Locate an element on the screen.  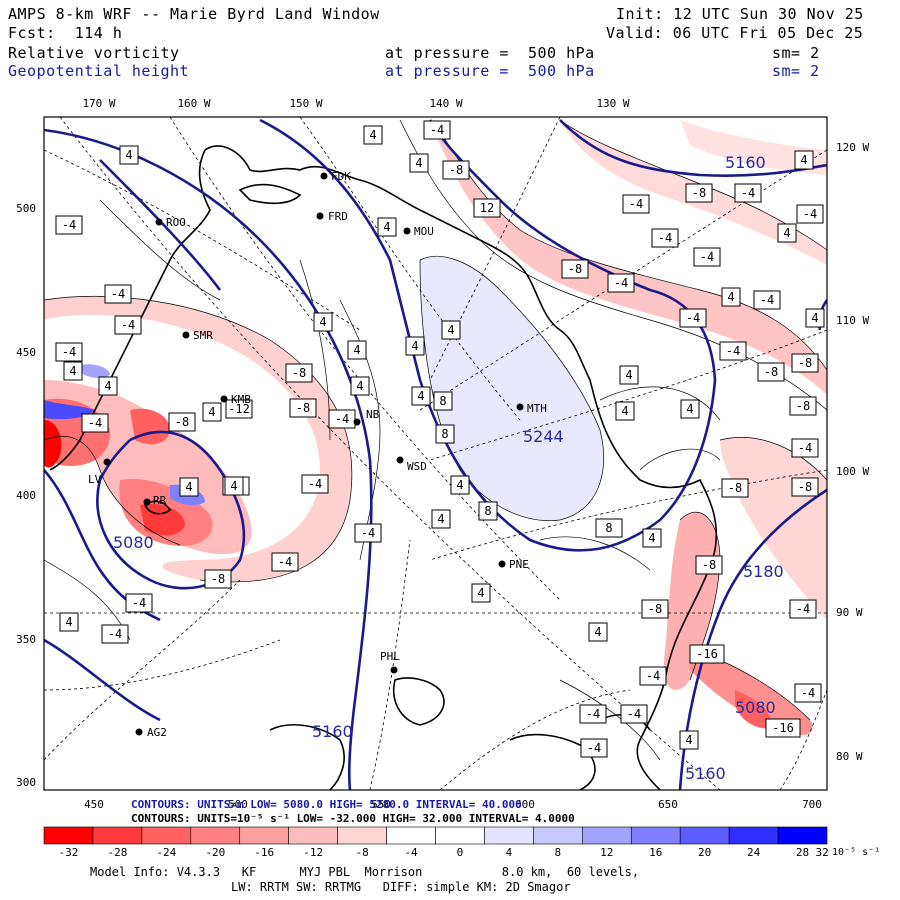
forecast-hour: Fcst: 114 h is located at coordinates (65, 33).